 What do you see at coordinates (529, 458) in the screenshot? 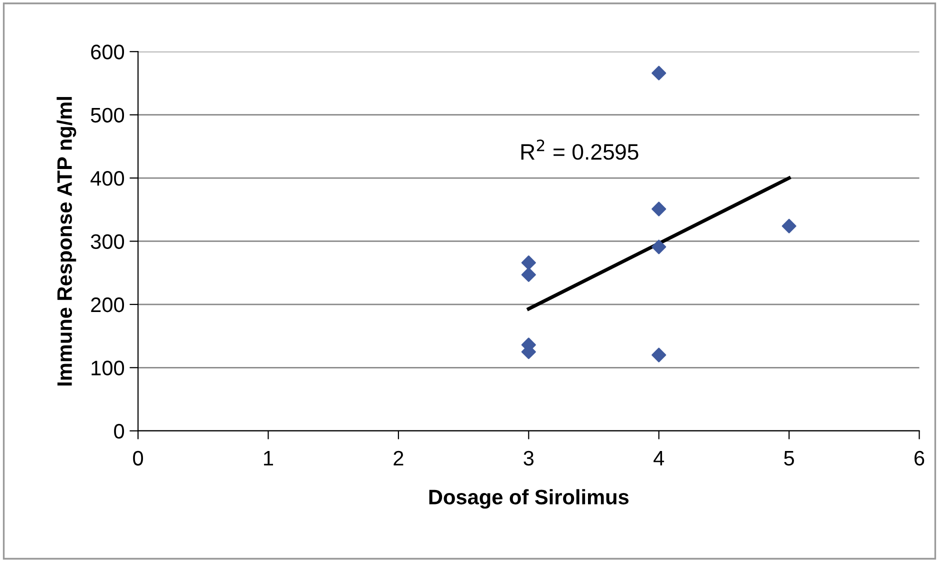
I see `x-tick-label: 3` at bounding box center [529, 458].